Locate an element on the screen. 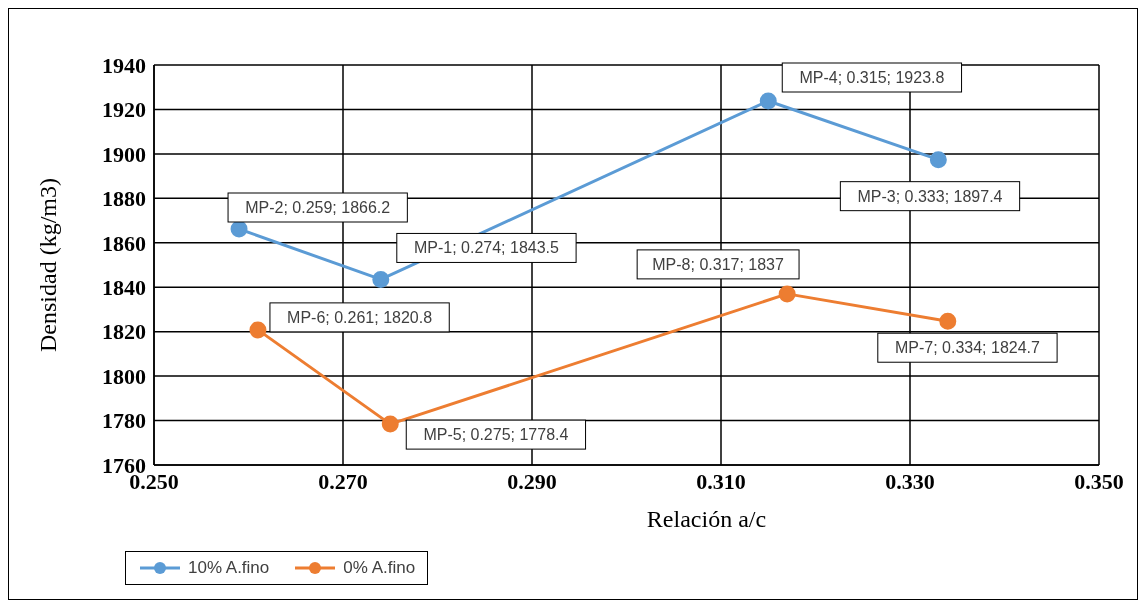 This screenshot has height=608, width=1146. legend-label: 10% A.fino is located at coordinates (228, 568).